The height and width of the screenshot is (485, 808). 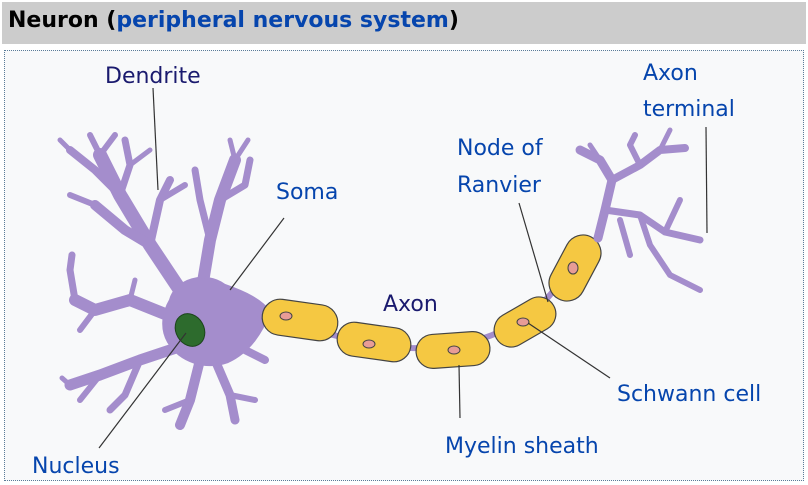 What do you see at coordinates (53, 20) in the screenshot?
I see `title-main: Neuron` at bounding box center [53, 20].